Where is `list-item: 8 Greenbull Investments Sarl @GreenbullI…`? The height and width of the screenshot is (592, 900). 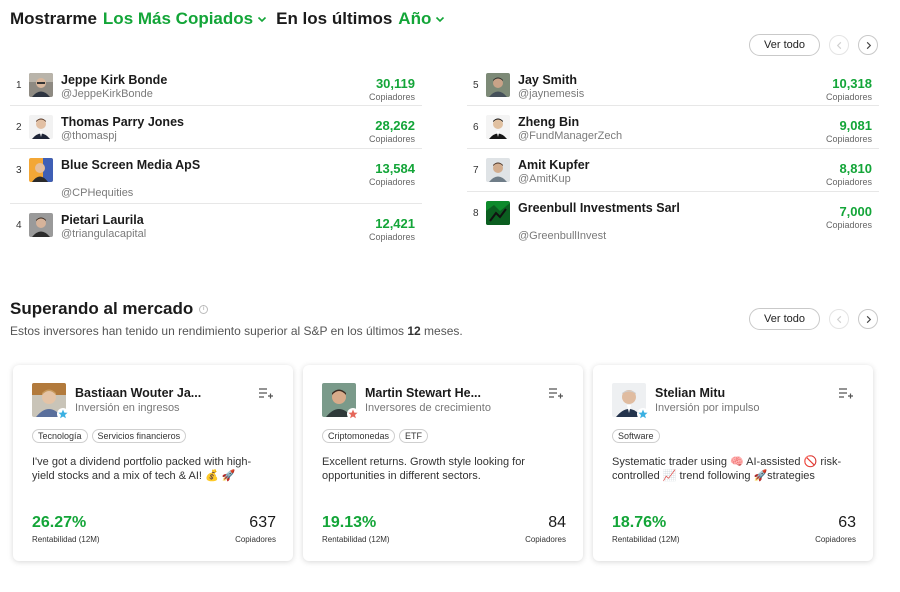
list-item: 8 Greenbull Investments Sarl @GreenbullI… is located at coordinates (673, 219).